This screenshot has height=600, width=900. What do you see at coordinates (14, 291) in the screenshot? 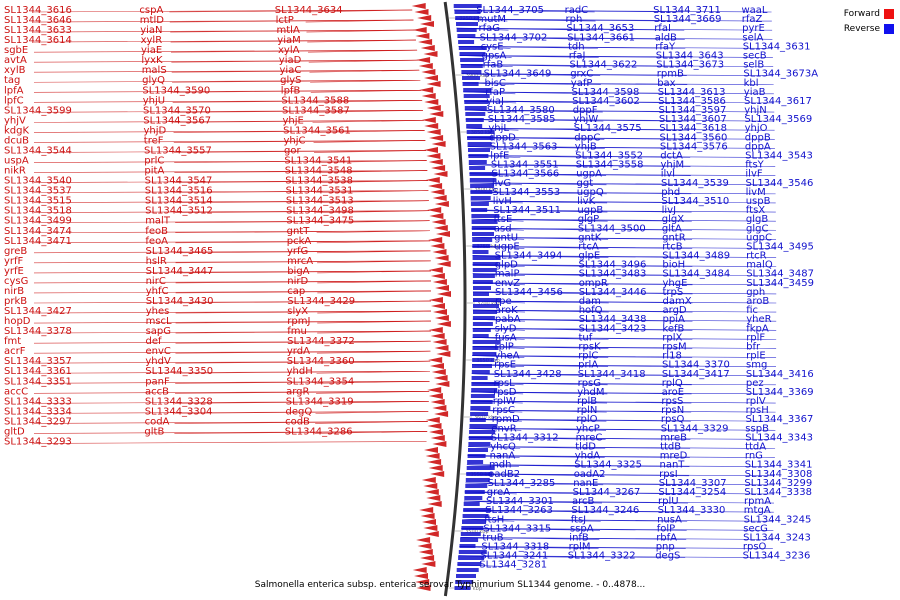
I see `forward-gene-label: nirB` at bounding box center [14, 291].